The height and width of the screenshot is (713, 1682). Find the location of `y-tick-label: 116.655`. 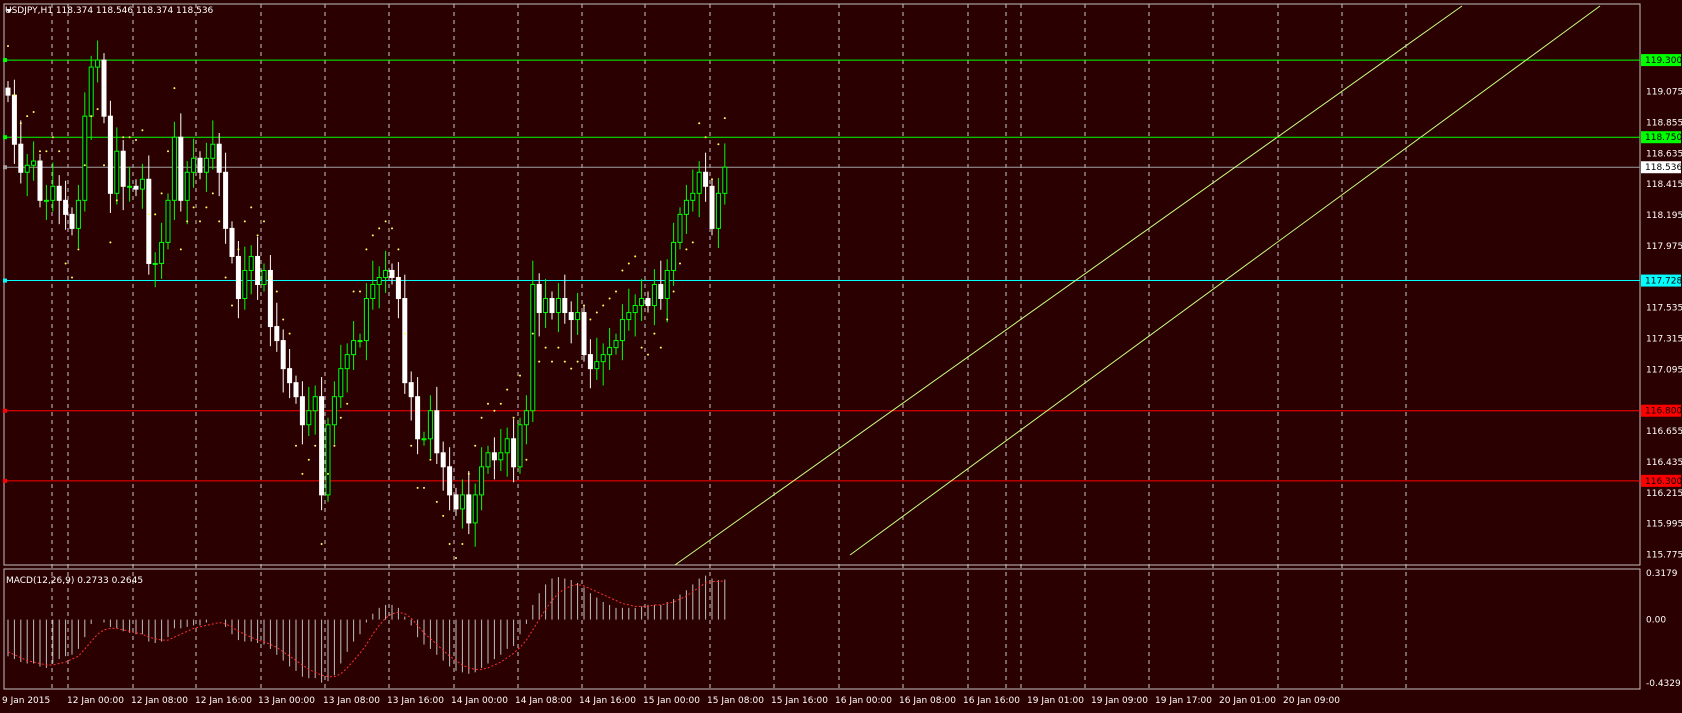

y-tick-label: 116.655 is located at coordinates (1664, 432).